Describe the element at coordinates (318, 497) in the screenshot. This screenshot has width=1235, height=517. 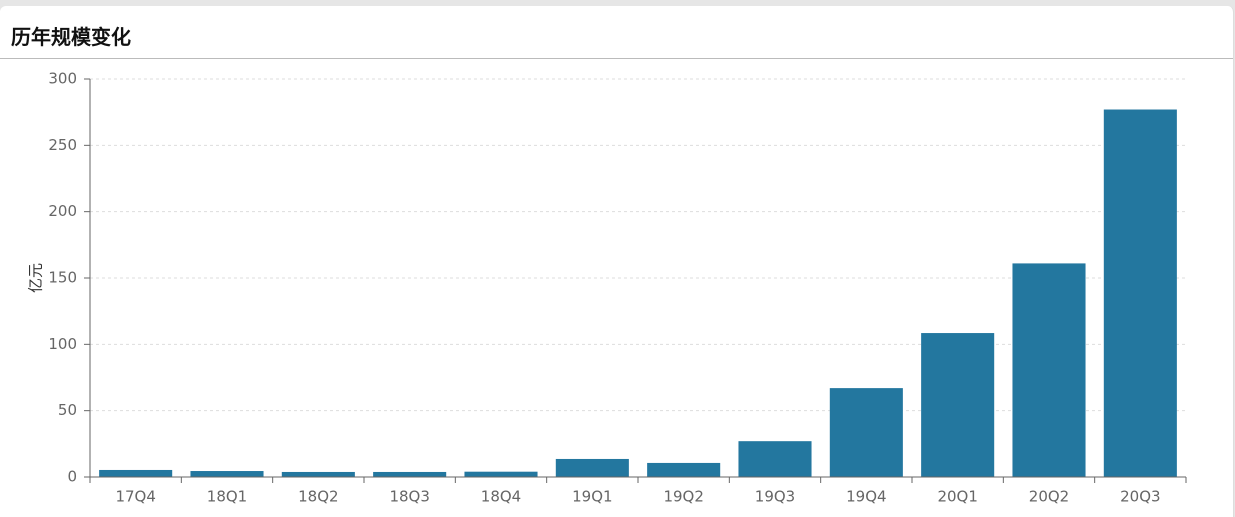
I see `x-tick-label: 18Q2` at that location.